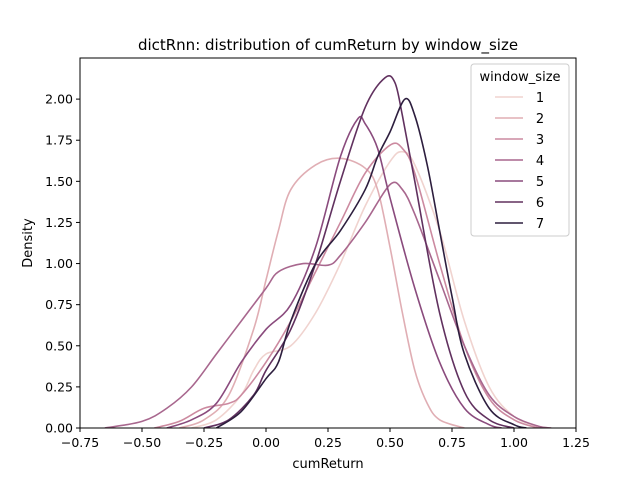 This screenshot has width=640, height=480. I want to click on x-tick-label: −0.50, so click(142, 442).